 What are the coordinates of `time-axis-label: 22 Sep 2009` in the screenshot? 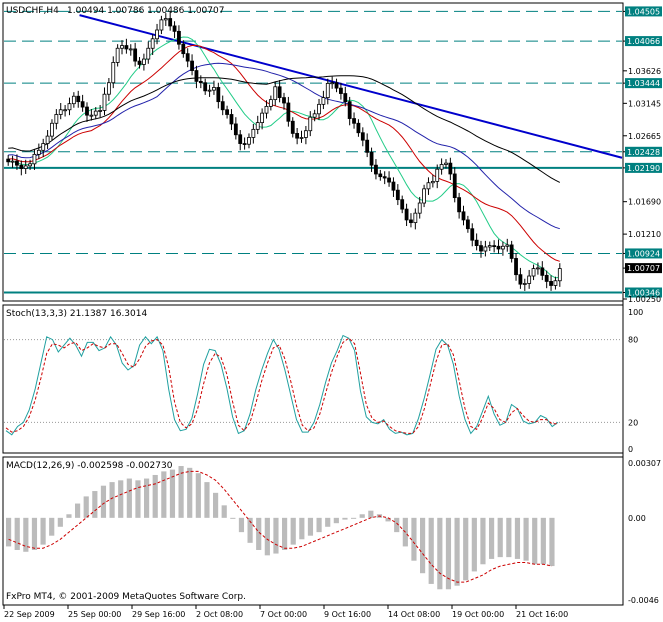 It's located at (29, 614).